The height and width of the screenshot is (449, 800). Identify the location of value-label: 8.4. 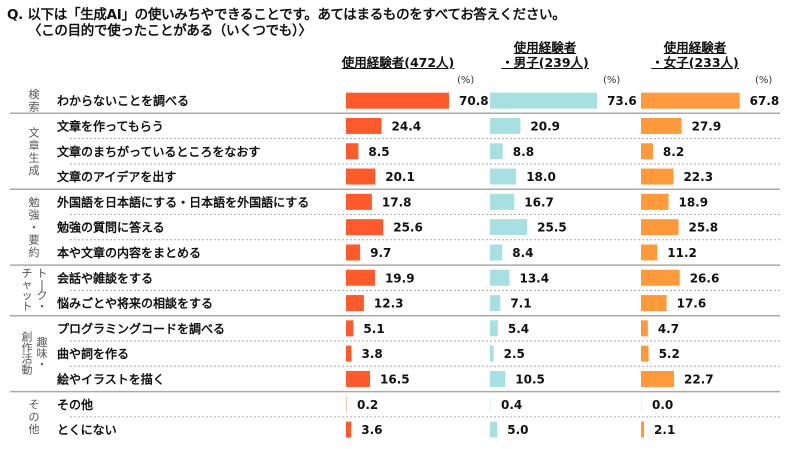
(522, 253).